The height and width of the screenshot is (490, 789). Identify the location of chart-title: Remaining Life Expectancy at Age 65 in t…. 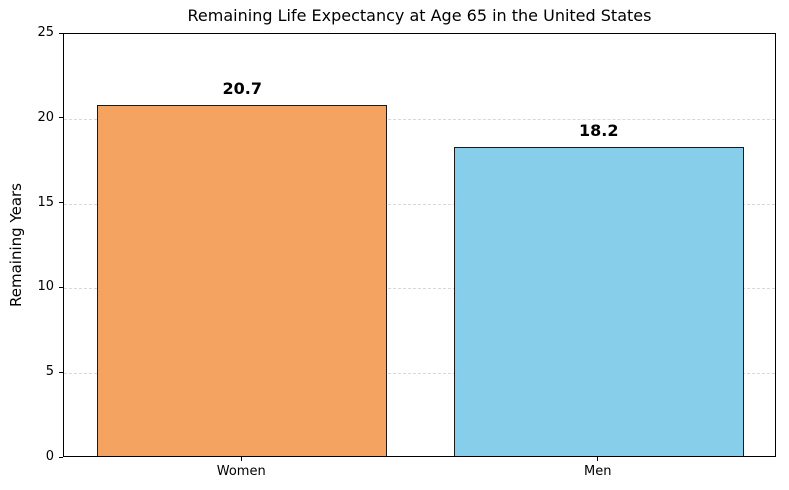
(419, 15).